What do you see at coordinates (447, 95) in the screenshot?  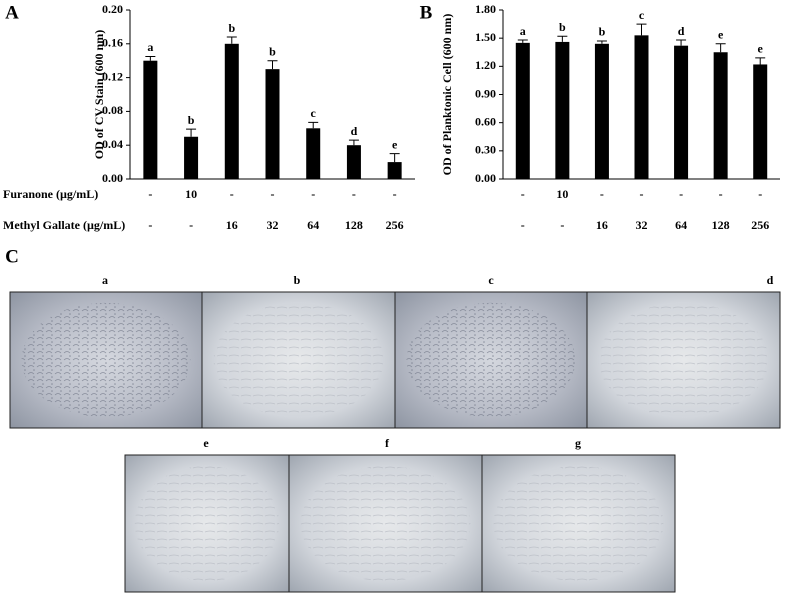 I see `y-axis-label: OD of Planktonic Cell (600 nm)` at bounding box center [447, 95].